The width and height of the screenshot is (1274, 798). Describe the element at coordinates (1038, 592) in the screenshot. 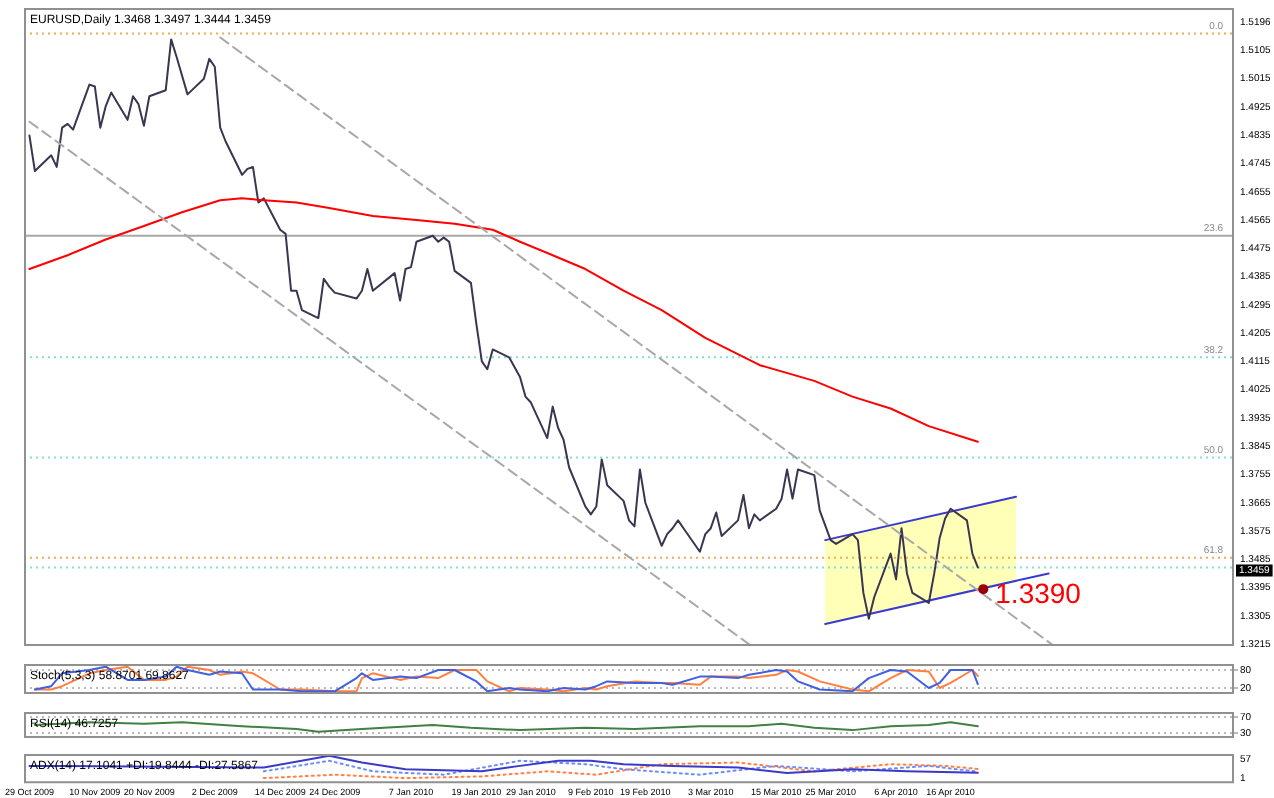

I see `annotation: 1.3390` at that location.